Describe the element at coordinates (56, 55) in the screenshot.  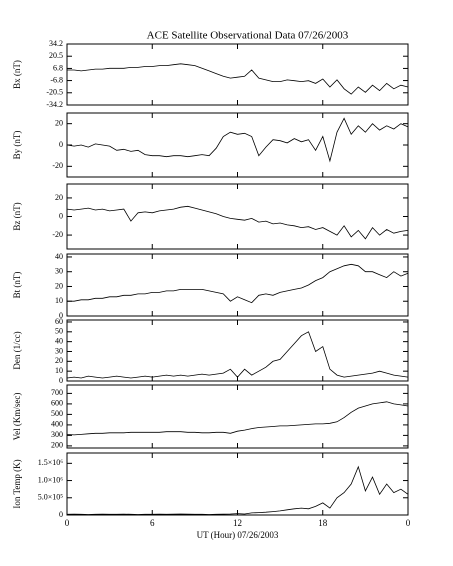
I see `y-tick-label: 20.5` at that location.